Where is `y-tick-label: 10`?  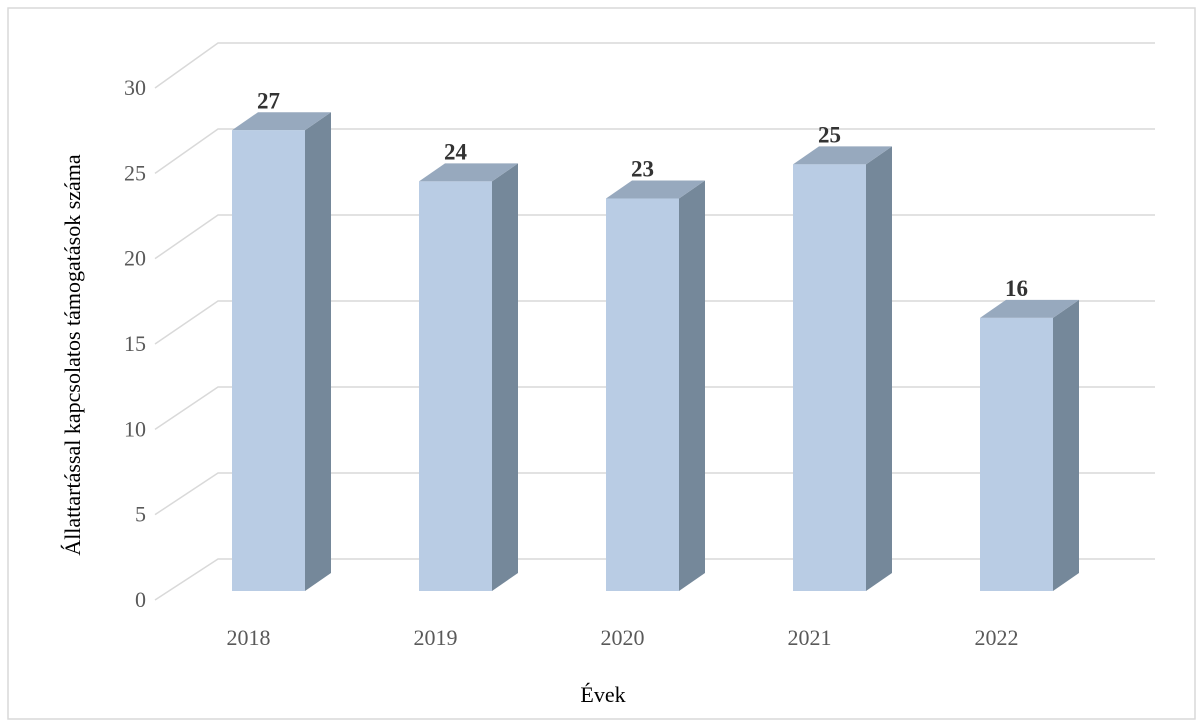
y-tick-label: 10 is located at coordinates (135, 428).